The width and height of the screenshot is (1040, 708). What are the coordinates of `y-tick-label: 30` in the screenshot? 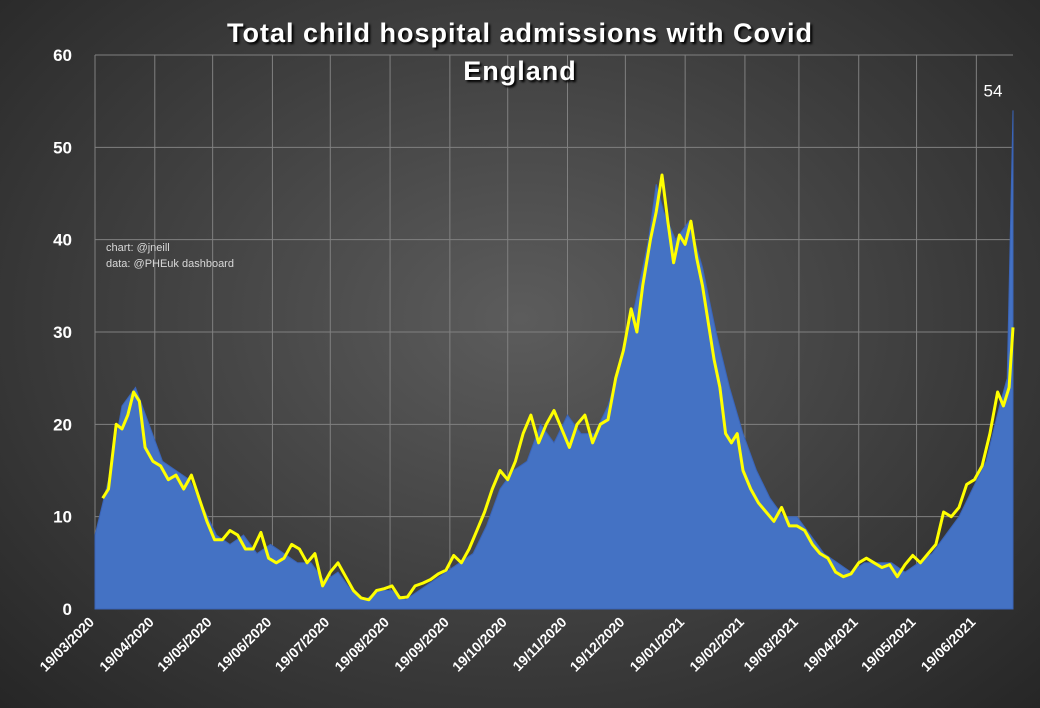 It's located at (62, 332).